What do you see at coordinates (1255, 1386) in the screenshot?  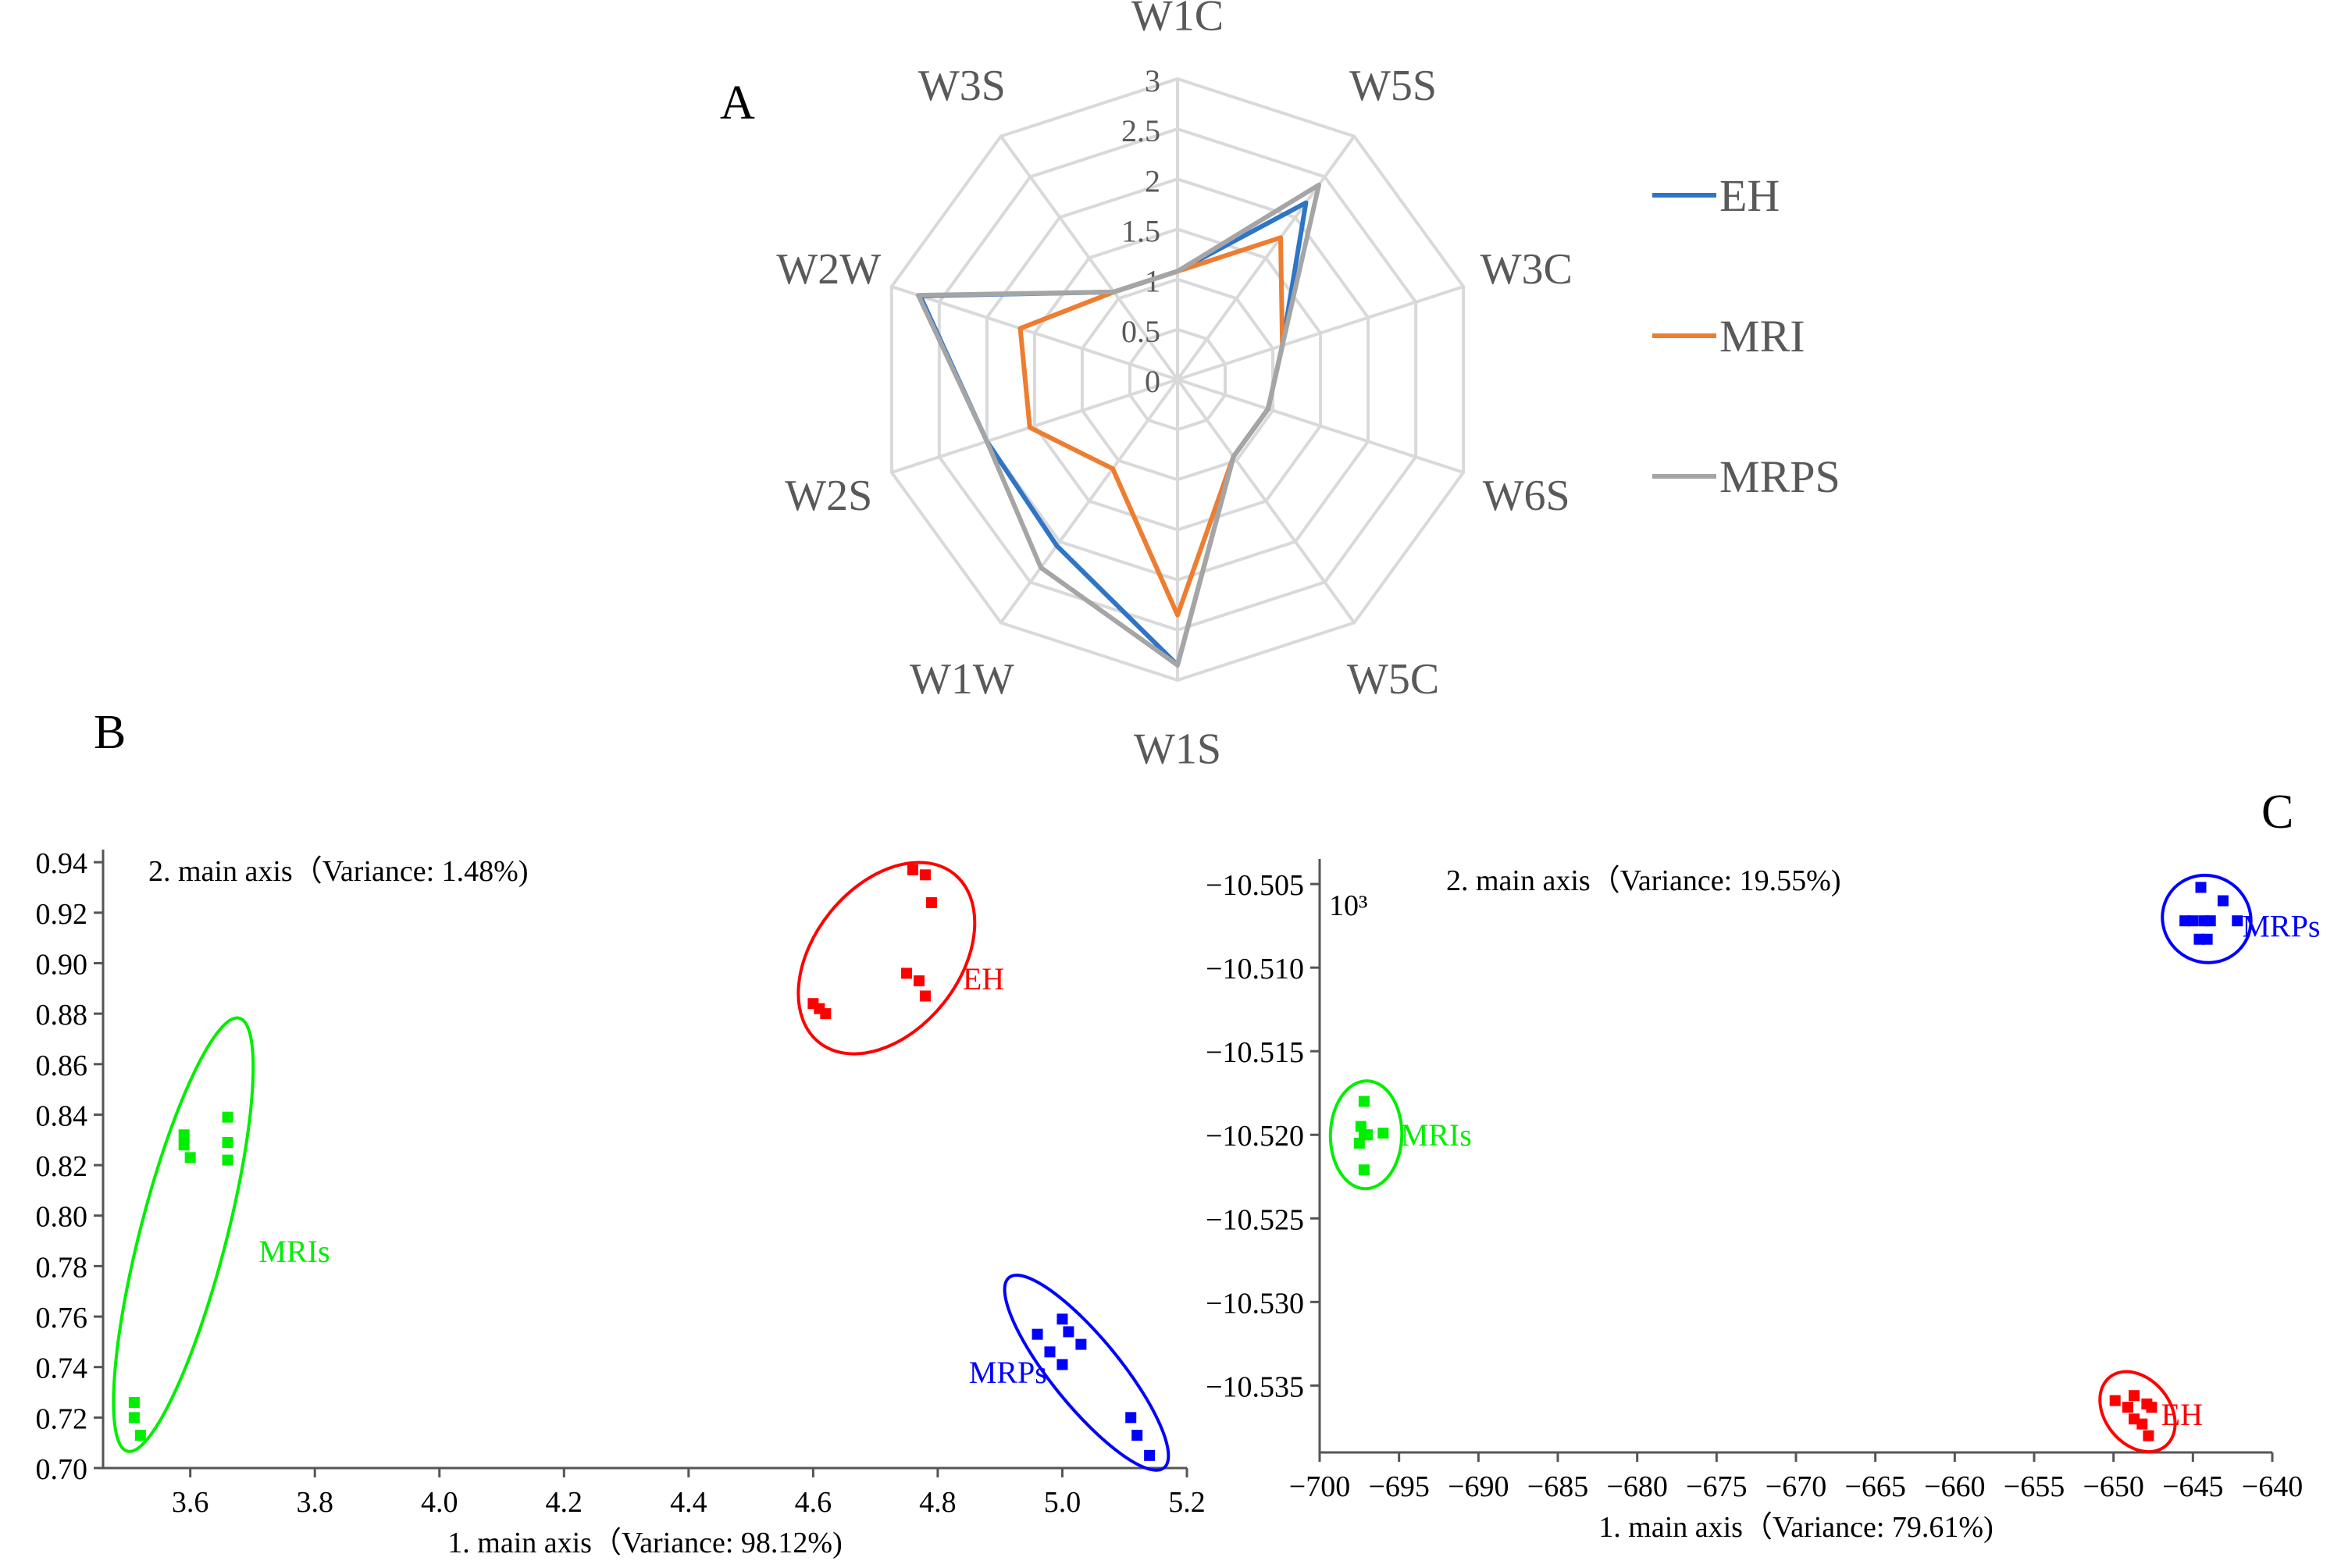 I see `y-tick-label: −10.535` at bounding box center [1255, 1386].